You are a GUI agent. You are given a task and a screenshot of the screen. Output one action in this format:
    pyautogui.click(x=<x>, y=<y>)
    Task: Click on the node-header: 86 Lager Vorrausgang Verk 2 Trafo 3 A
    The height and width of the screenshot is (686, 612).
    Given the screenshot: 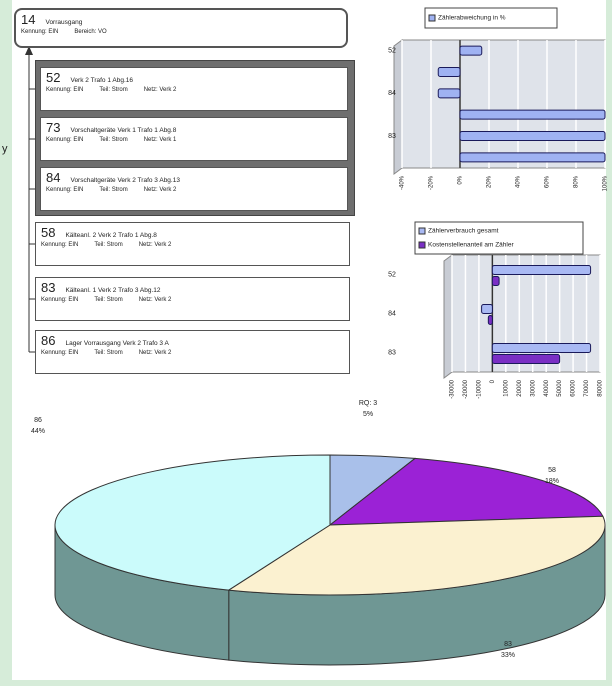 What is the action you would take?
    pyautogui.click(x=192, y=340)
    